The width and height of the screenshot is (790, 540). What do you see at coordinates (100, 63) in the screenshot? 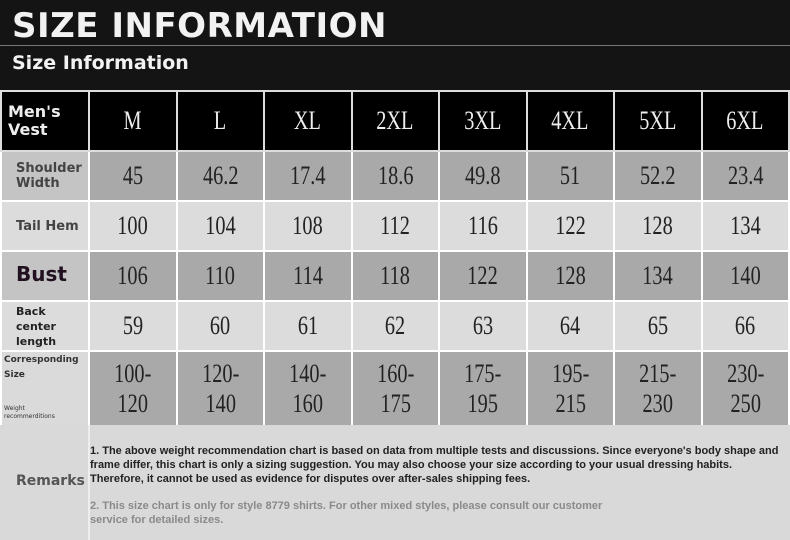
I see `page-subtitle: Size Information` at bounding box center [100, 63].